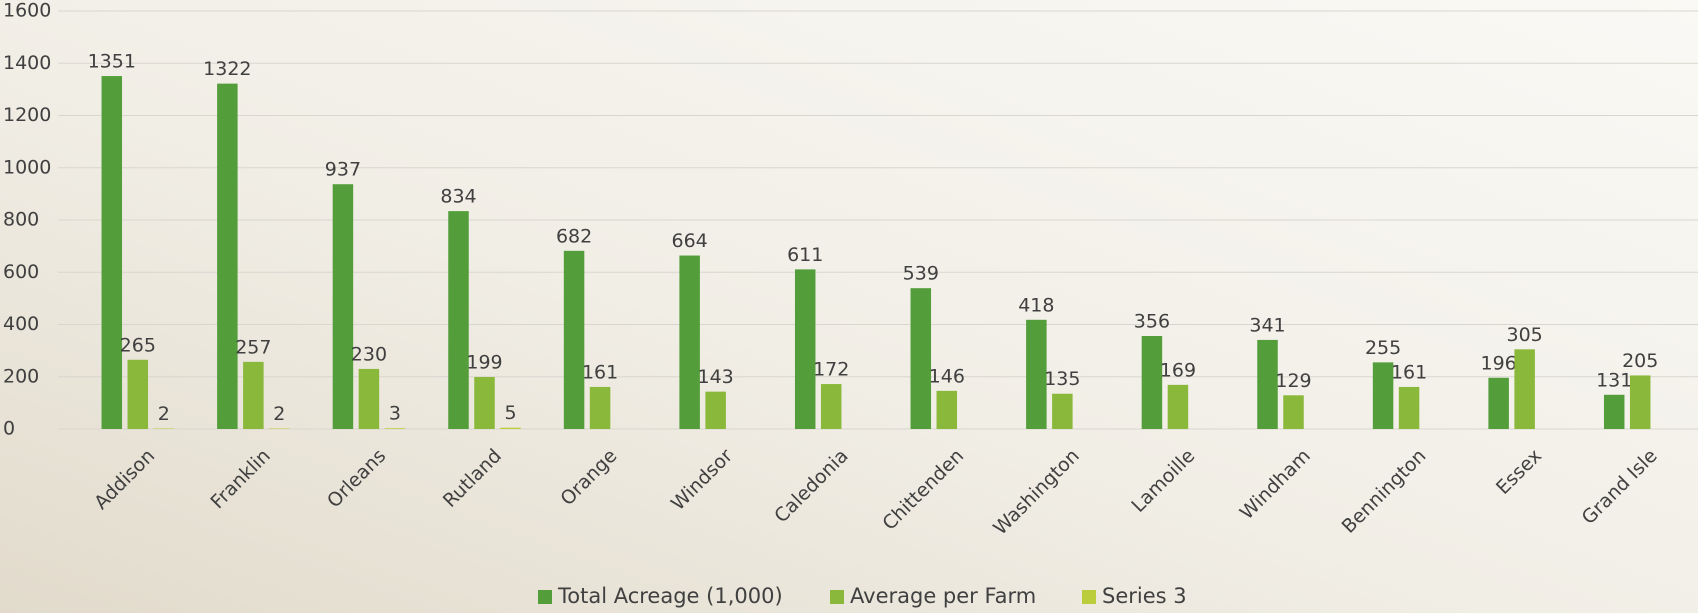 The image size is (1698, 613). I want to click on y-tick-label: 800, so click(21, 220).